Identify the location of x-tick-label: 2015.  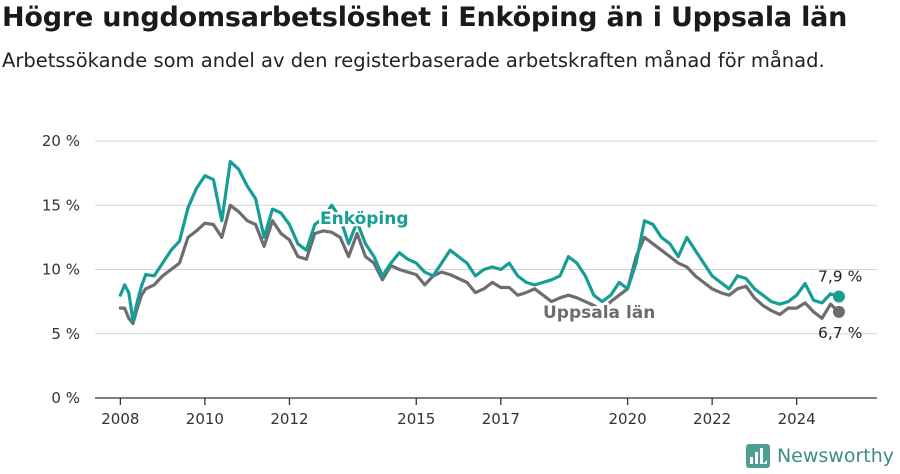
(416, 419).